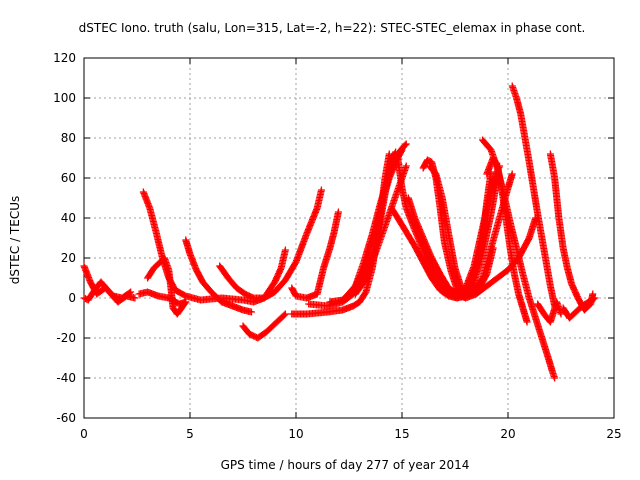  I want to click on y-tick-label: 20, so click(68, 258).